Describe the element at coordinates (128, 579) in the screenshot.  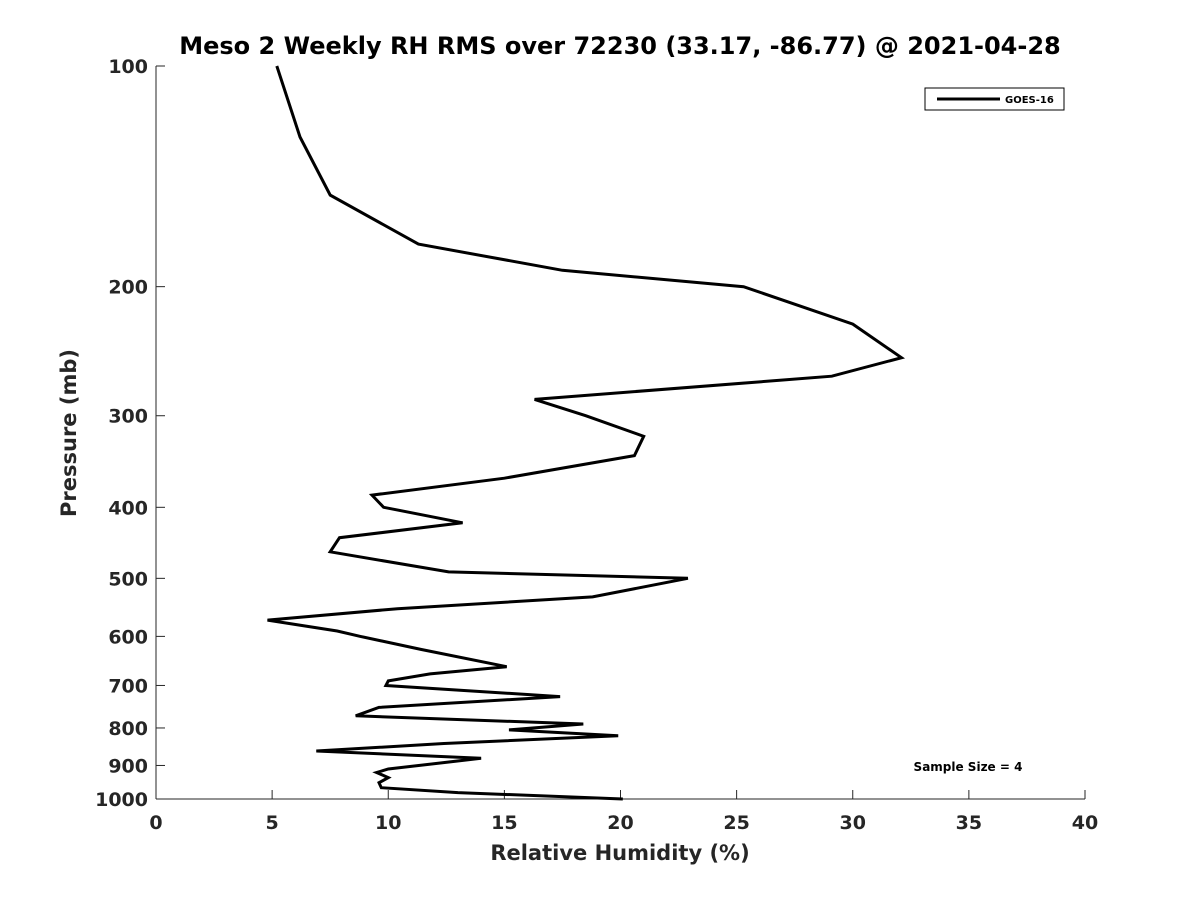
I see `y-tick-label: 500` at that location.